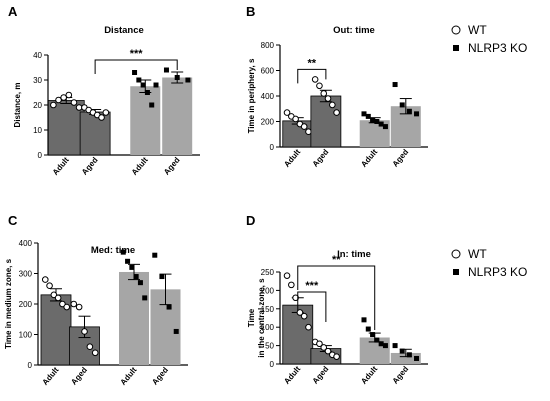 This screenshot has width=550, height=401. I want to click on panel-label: A, so click(13, 11).